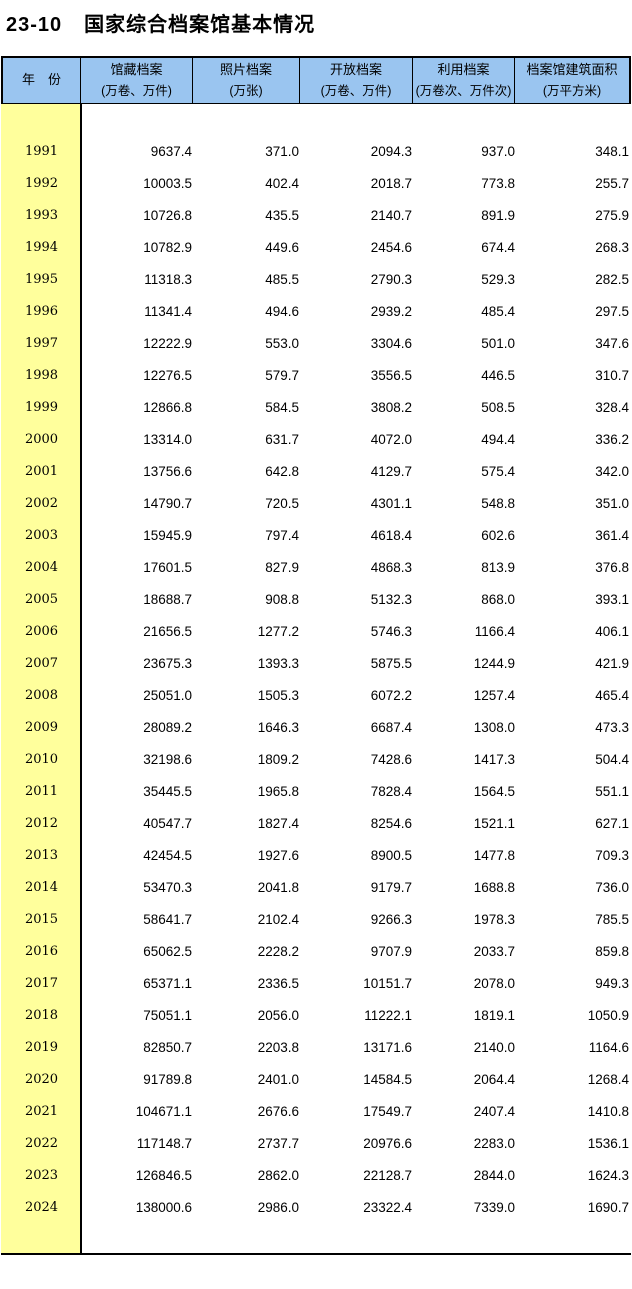  I want to click on value-cell: 553.0, so click(282, 343).